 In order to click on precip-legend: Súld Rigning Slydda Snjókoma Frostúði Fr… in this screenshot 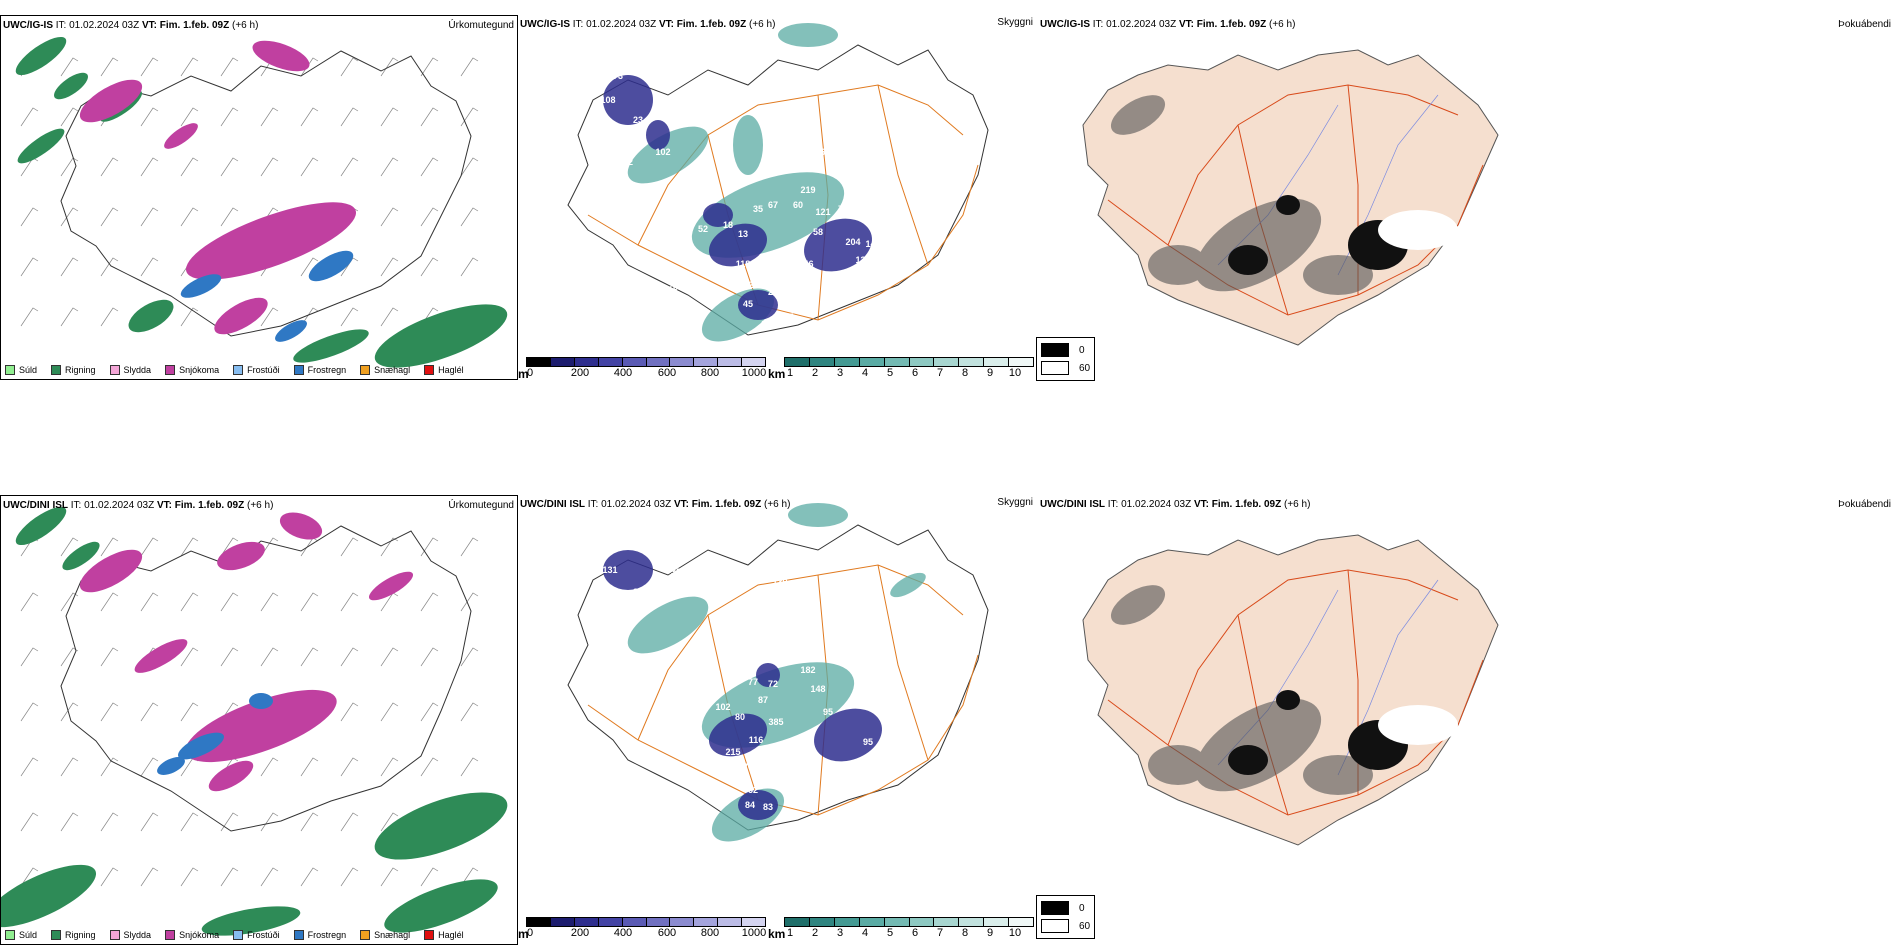, I will do `click(234, 370)`.